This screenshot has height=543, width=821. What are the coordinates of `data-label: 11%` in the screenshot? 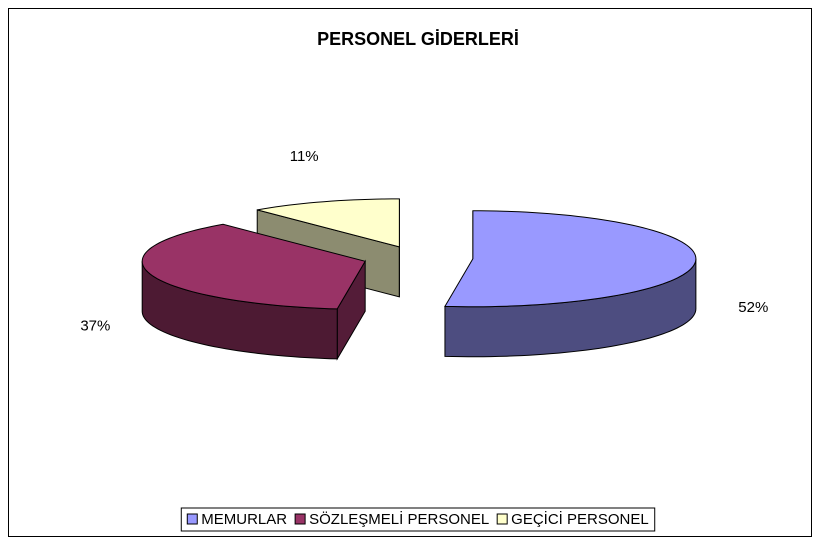 It's located at (304, 156).